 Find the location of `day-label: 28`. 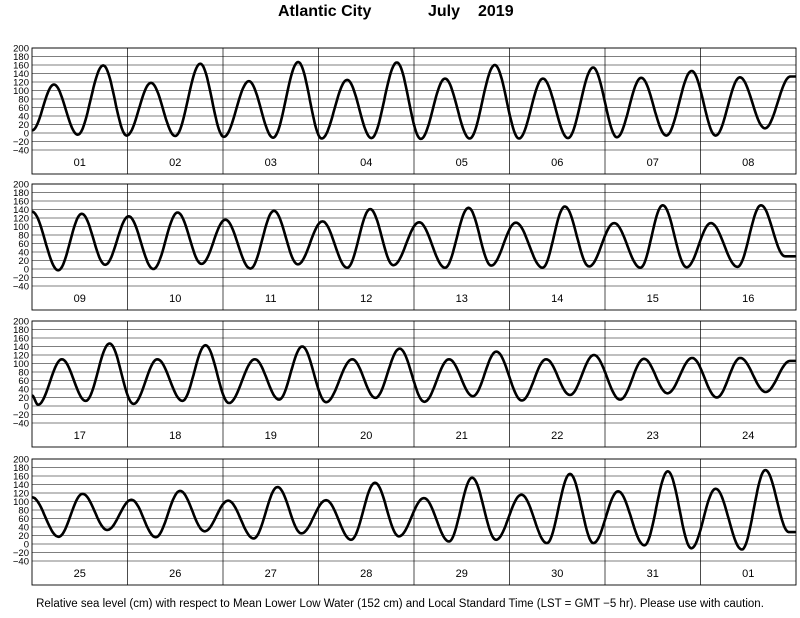

day-label: 28 is located at coordinates (366, 574).